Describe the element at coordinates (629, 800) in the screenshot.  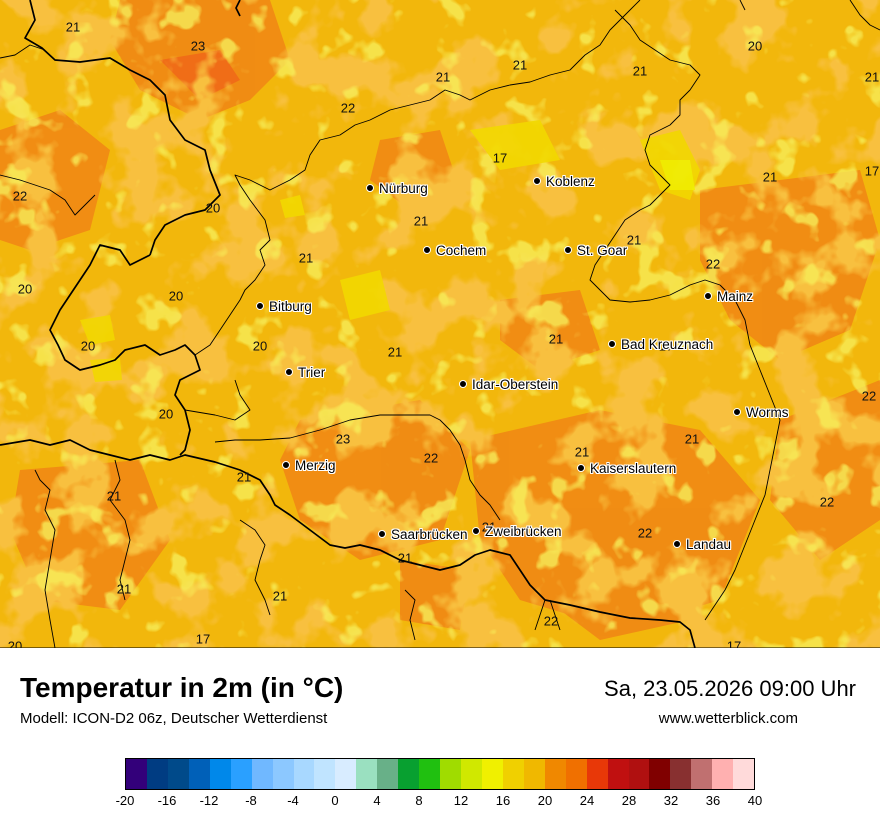
I see `colorbar-tick-label: 28` at that location.